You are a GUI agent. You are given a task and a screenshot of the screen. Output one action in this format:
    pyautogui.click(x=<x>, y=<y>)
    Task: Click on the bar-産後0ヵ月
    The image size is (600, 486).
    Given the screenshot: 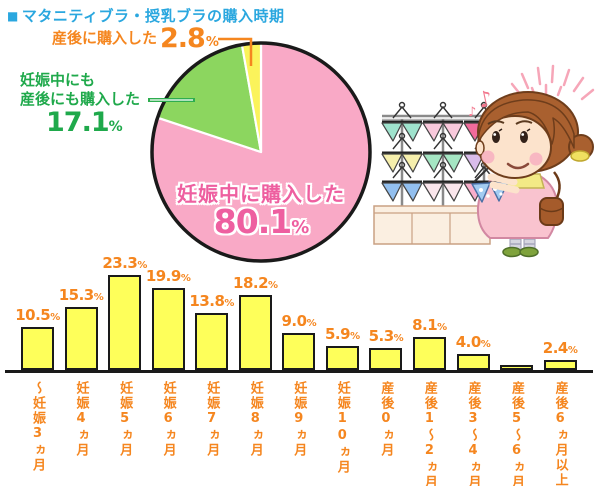 What is the action you would take?
    pyautogui.click(x=386, y=359)
    